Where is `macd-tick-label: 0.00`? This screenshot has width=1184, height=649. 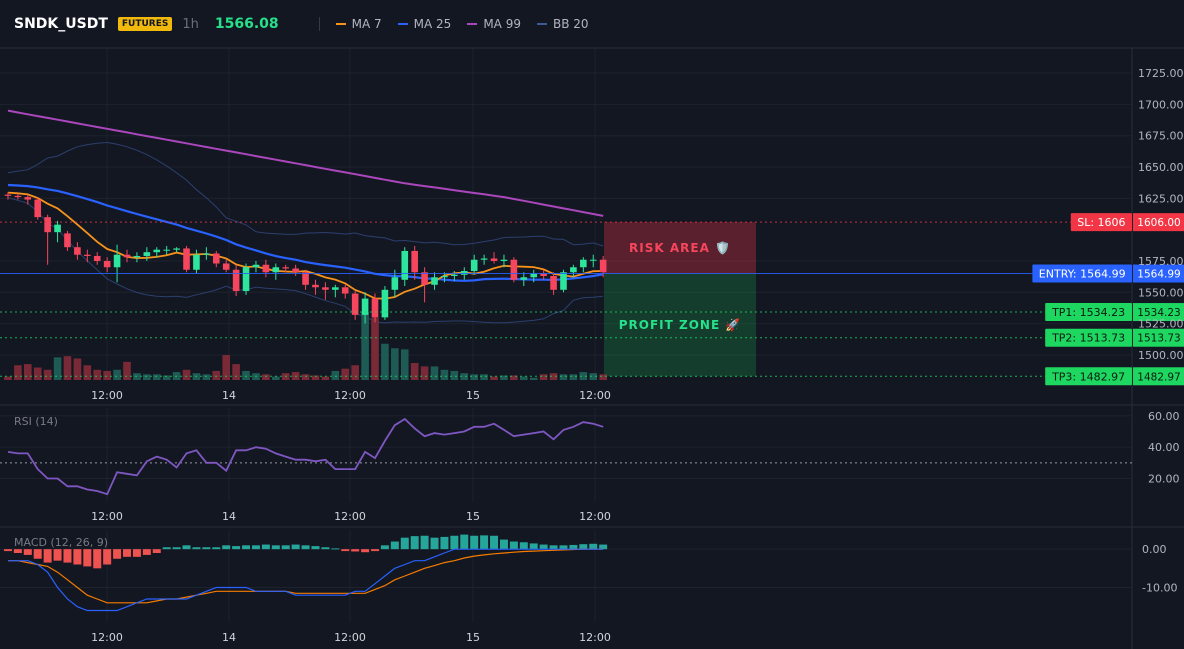 macd-tick-label: 0.00 is located at coordinates (1154, 549).